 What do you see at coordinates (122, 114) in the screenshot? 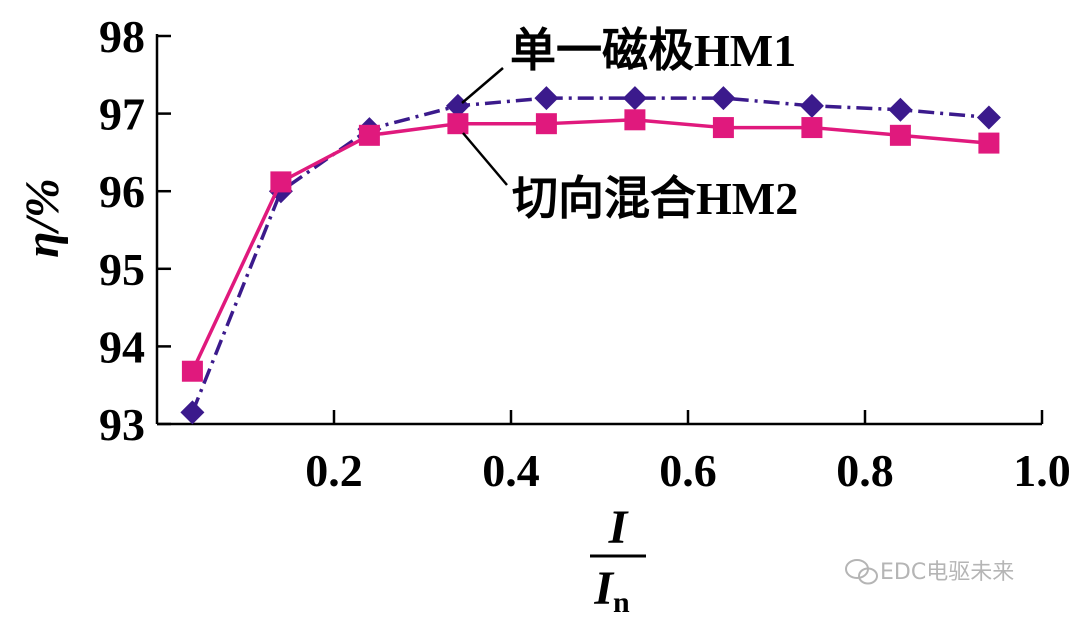
I see `y-tick-label: 97` at bounding box center [122, 114].